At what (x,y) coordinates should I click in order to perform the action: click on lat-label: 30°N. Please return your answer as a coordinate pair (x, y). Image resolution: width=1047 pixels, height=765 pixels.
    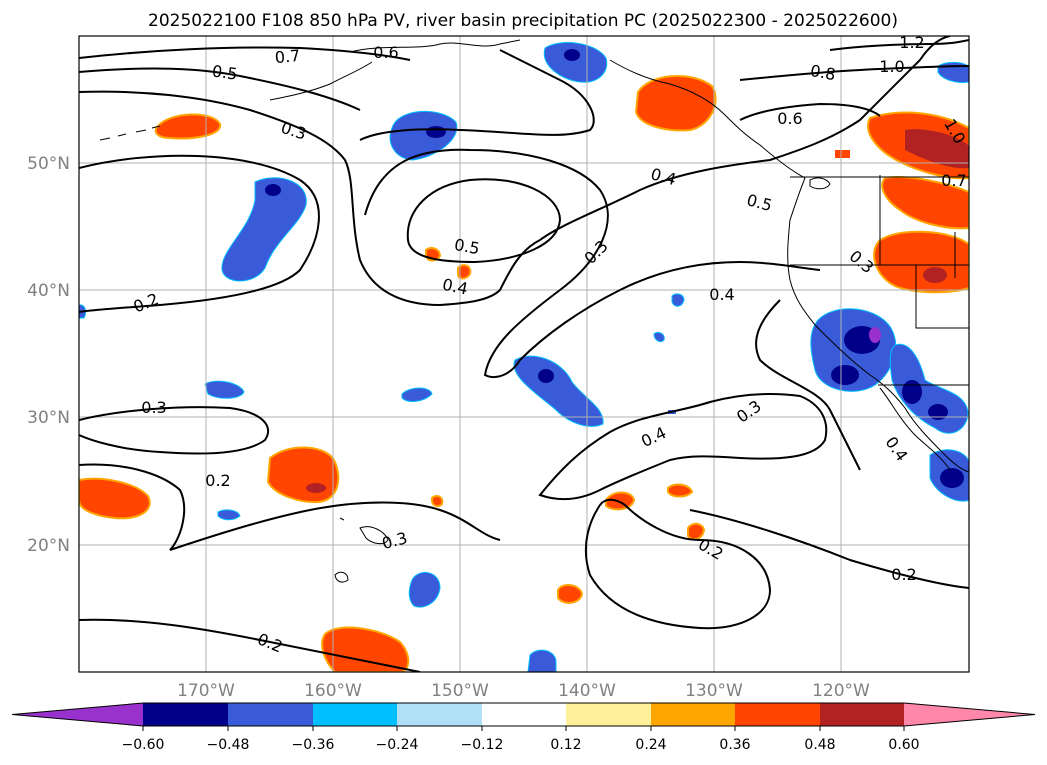
    Looking at the image, I should click on (48, 418).